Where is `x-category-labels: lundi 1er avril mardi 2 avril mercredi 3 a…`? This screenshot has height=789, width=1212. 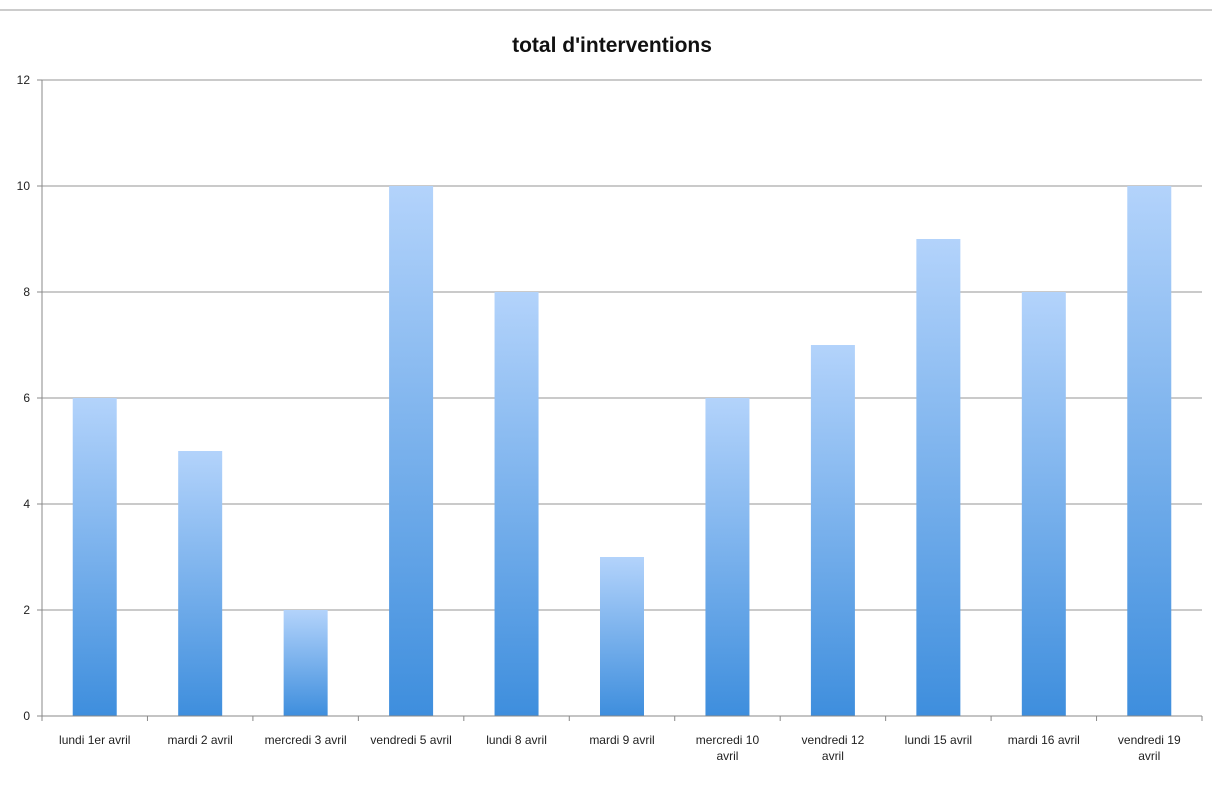
x-category-labels: lundi 1er avril mardi 2 avril mercredi 3 a… is located at coordinates (620, 748).